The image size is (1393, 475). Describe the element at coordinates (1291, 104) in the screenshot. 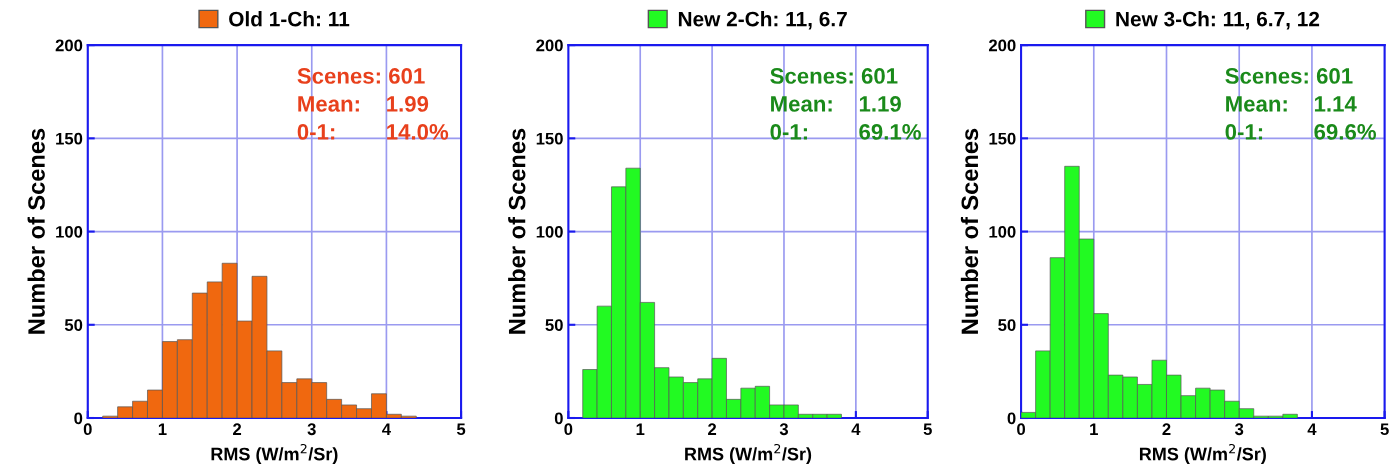

I see `annotation: Mean: 1.14` at that location.